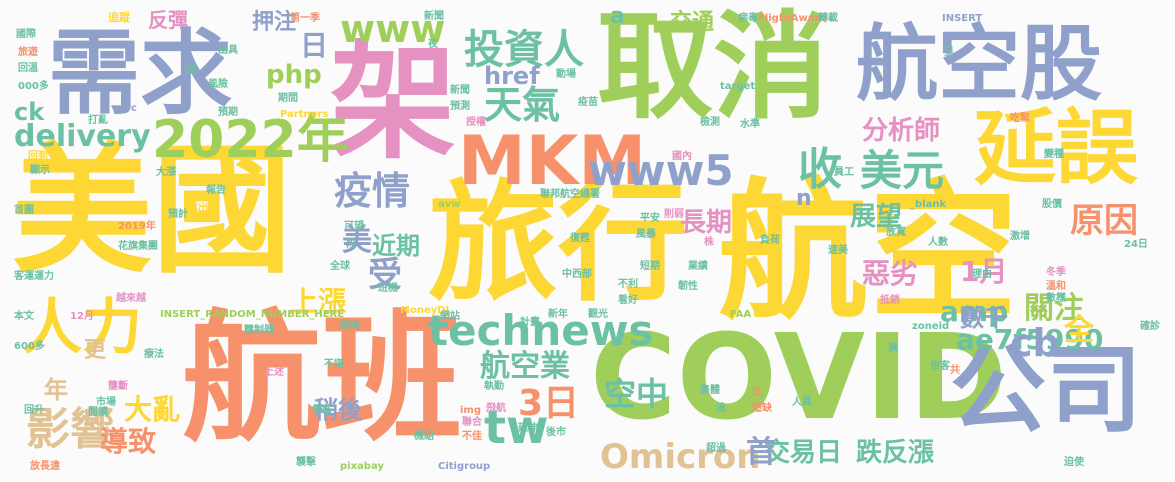 Image resolution: width=1175 pixels, height=482 pixels. What do you see at coordinates (558, 314) in the screenshot?
I see `word-xinnian: 新年` at bounding box center [558, 314].